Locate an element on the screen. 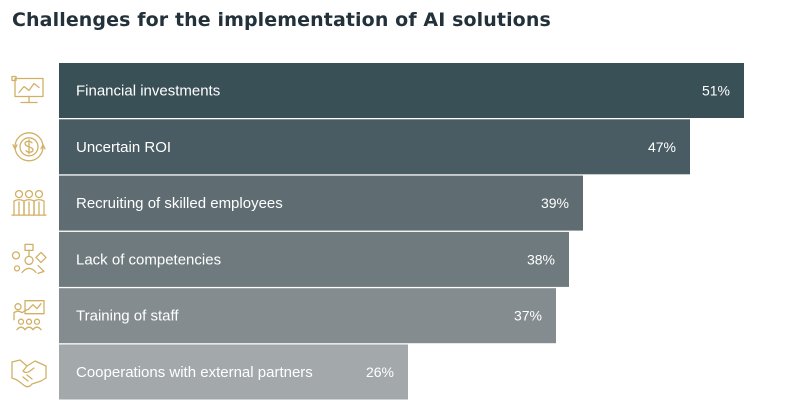 This screenshot has width=805, height=409. bar-label: Recruiting of skilled employees is located at coordinates (179, 203).